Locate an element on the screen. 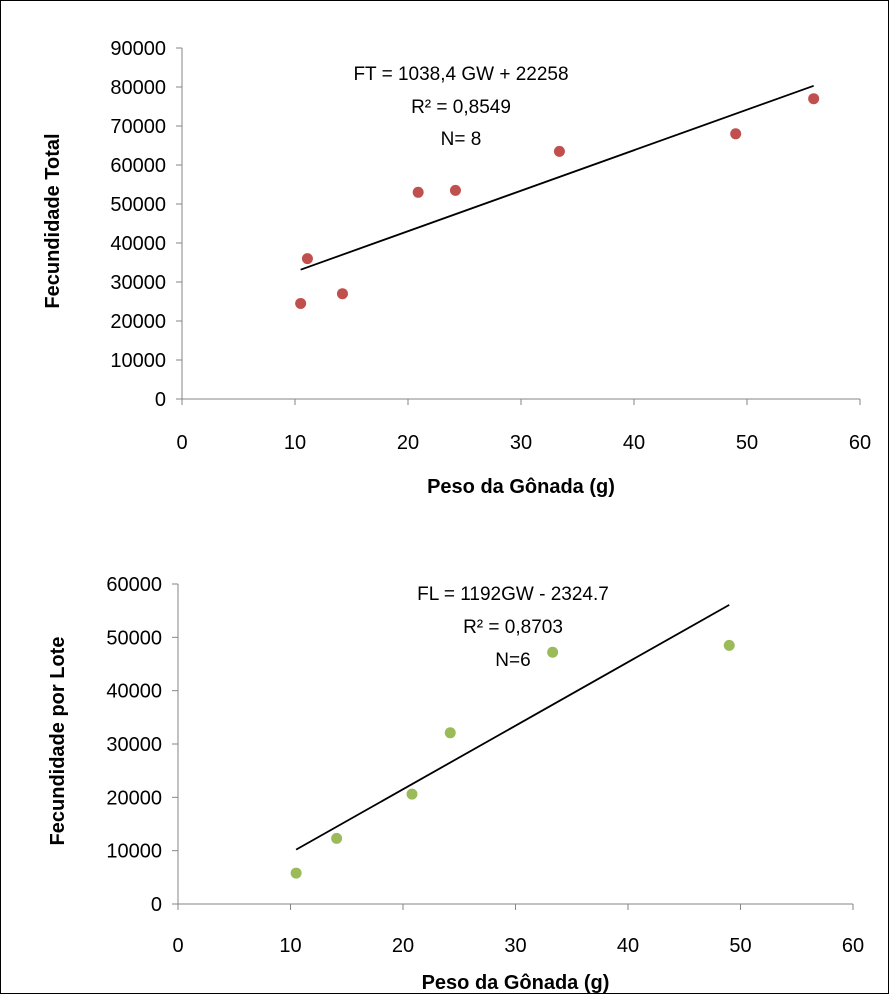 The width and height of the screenshot is (889, 995). y-tick-label: 80000 is located at coordinates (138, 88).